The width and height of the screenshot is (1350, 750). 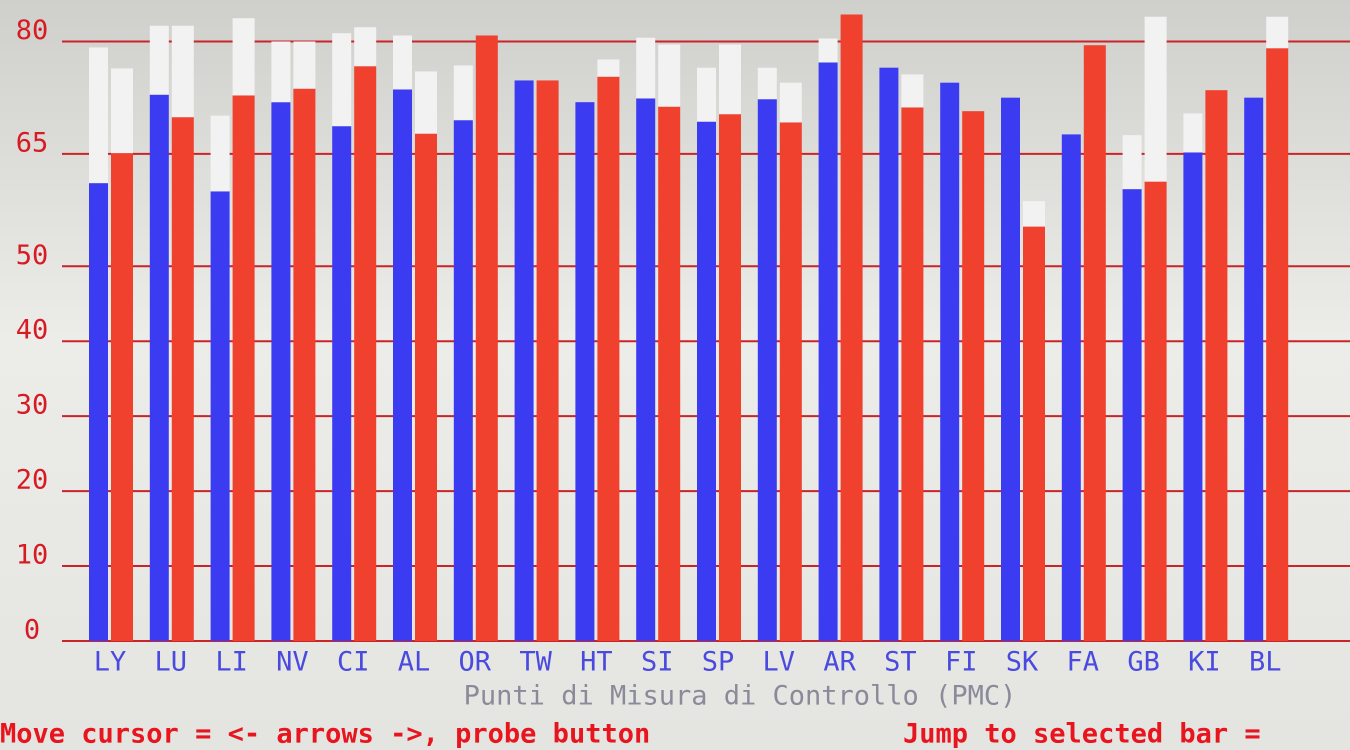 What do you see at coordinates (414, 662) in the screenshot?
I see `x-tick-label: AL` at bounding box center [414, 662].